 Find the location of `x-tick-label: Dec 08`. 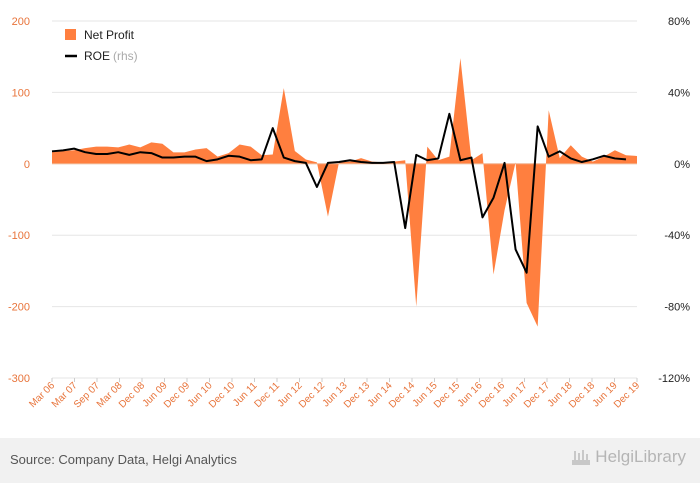

x-tick-label: Dec 08 is located at coordinates (132, 395).